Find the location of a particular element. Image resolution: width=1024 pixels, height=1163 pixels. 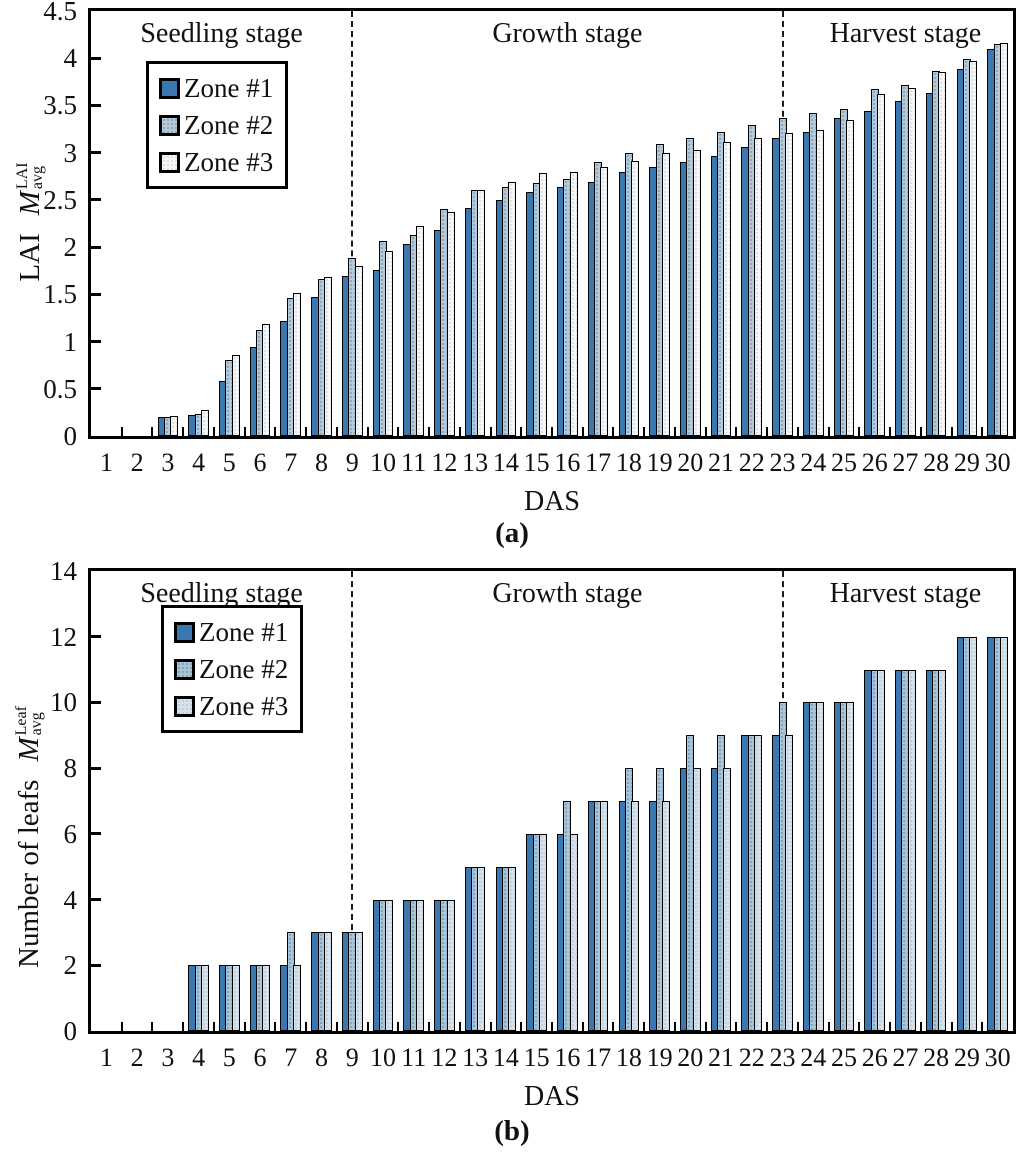

x-axis-tick-label: 28 is located at coordinates (936, 1057).